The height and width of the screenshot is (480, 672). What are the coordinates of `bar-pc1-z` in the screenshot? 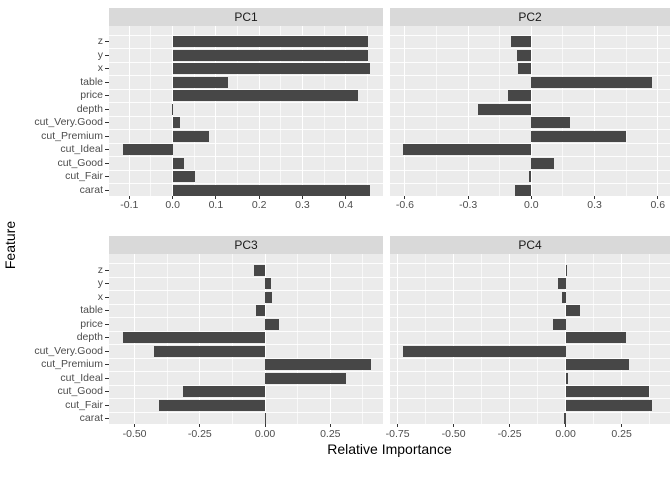 It's located at (270, 41).